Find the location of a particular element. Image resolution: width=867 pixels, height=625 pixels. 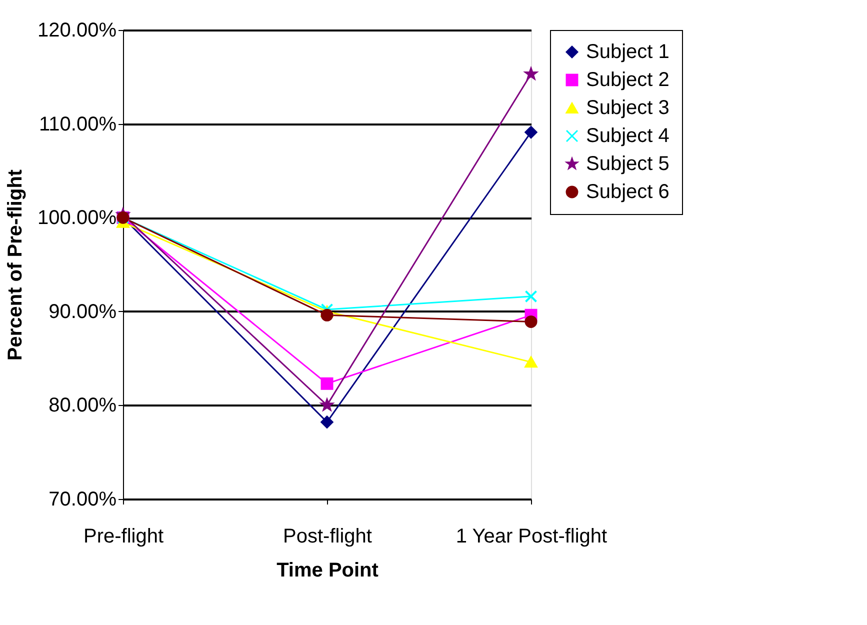

x-axis-title: Time Point is located at coordinates (327, 571).